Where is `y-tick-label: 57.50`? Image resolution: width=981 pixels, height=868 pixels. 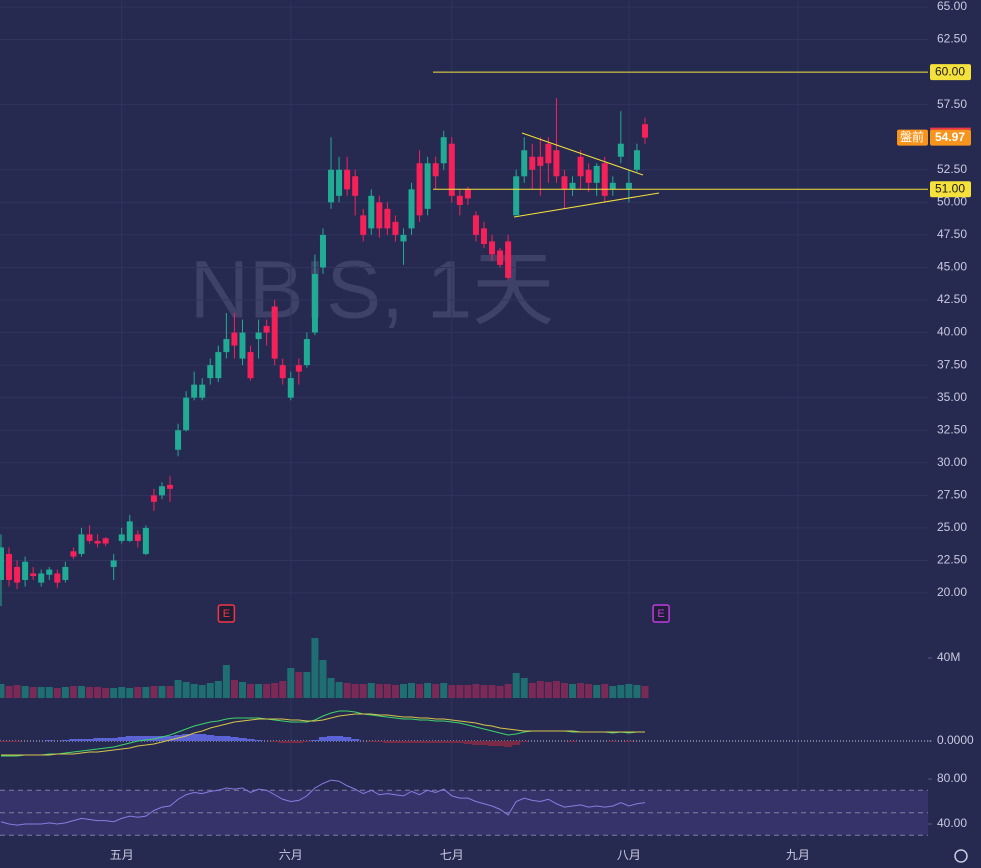
y-tick-label: 57.50 is located at coordinates (952, 104).